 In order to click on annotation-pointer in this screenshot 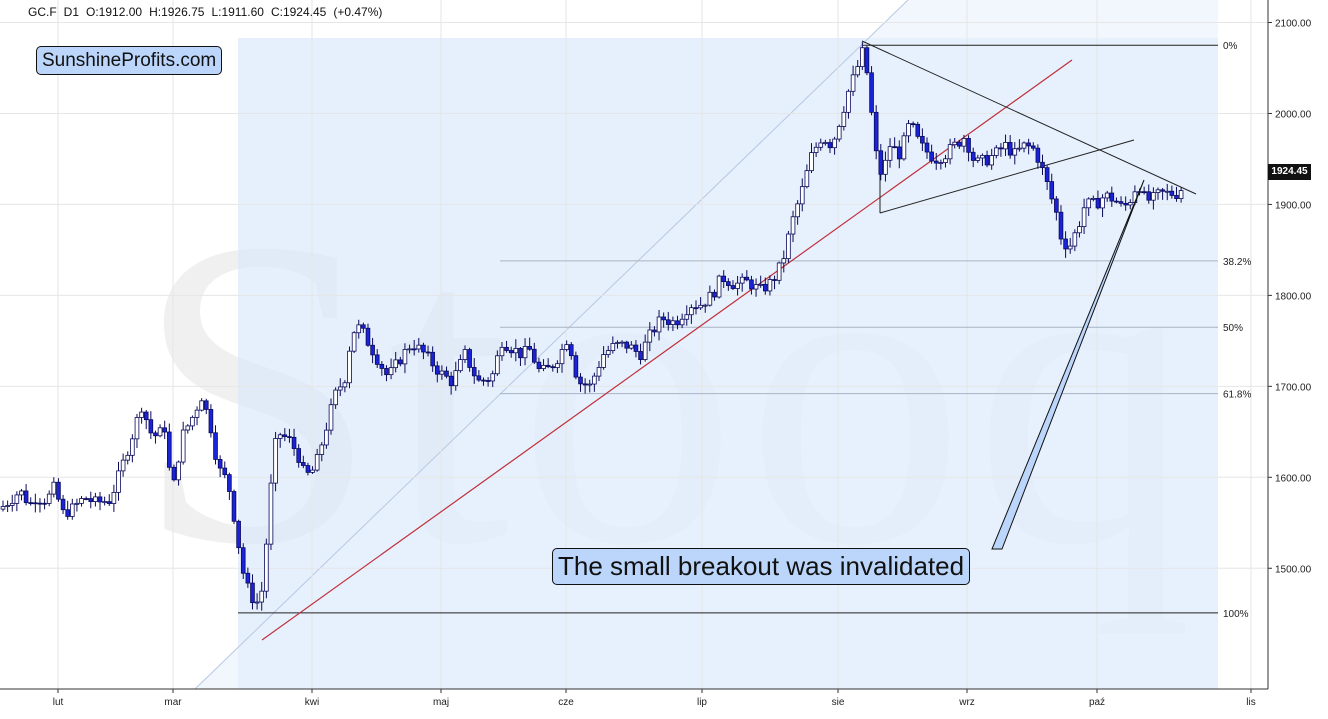, I will do `click(1068, 364)`.